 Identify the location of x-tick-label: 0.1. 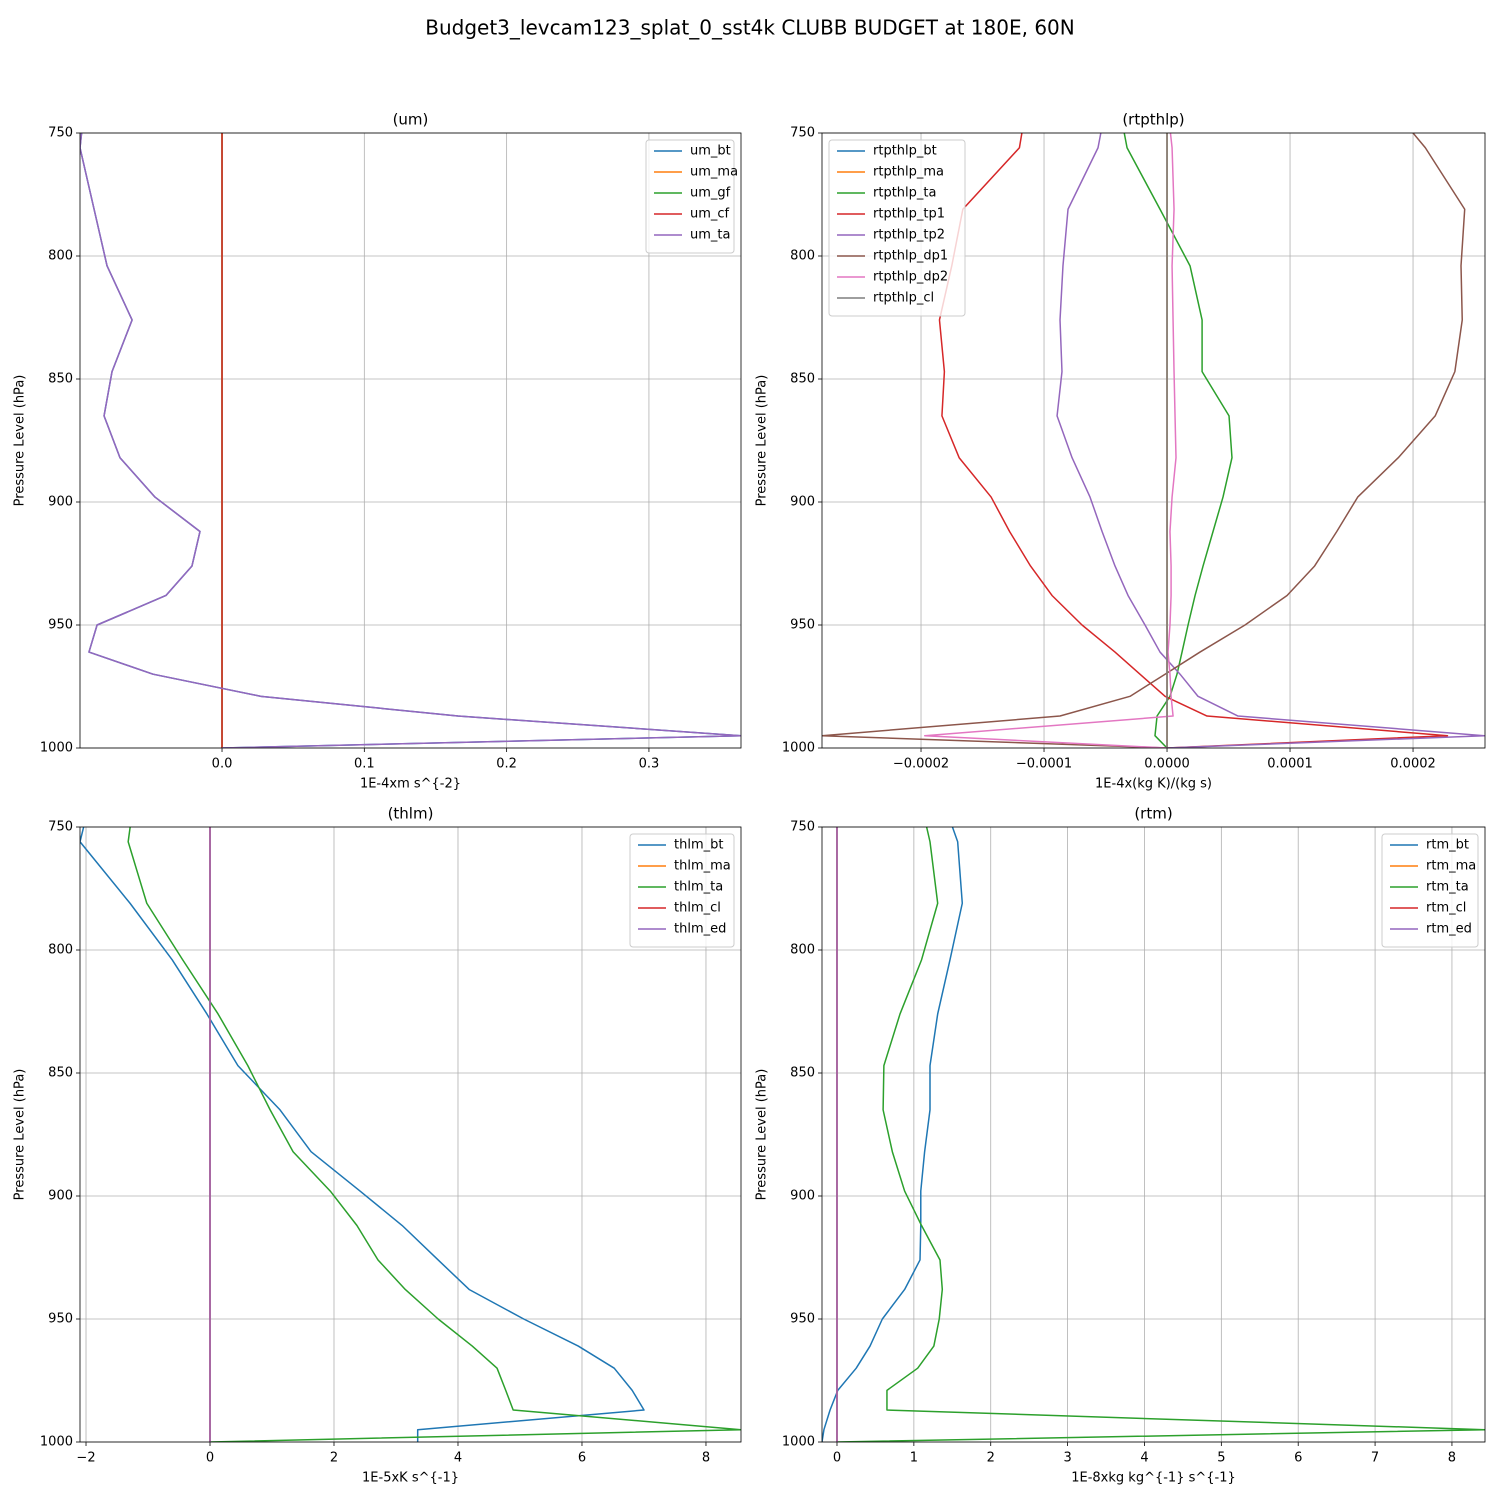
(364, 764).